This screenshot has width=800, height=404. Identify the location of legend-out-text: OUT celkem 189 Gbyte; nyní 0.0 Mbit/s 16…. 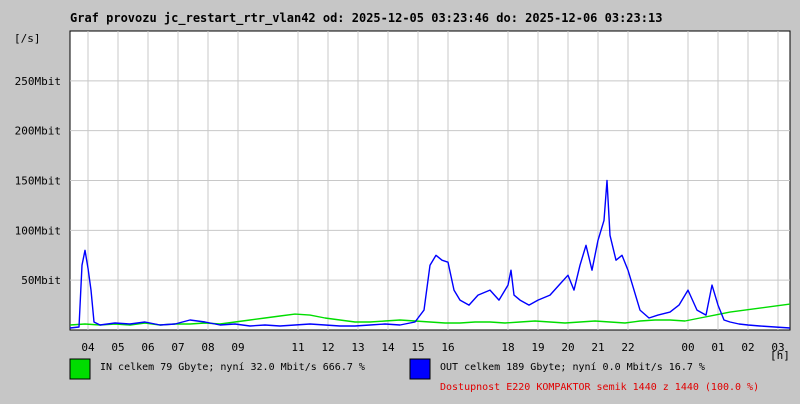
(572, 367).